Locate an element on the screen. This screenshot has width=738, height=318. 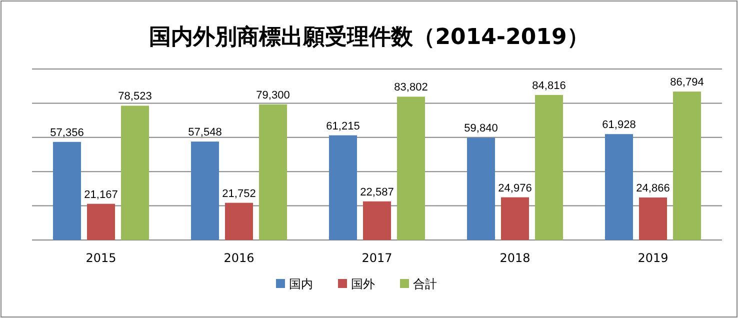
legend-item: 国外 is located at coordinates (356, 284).